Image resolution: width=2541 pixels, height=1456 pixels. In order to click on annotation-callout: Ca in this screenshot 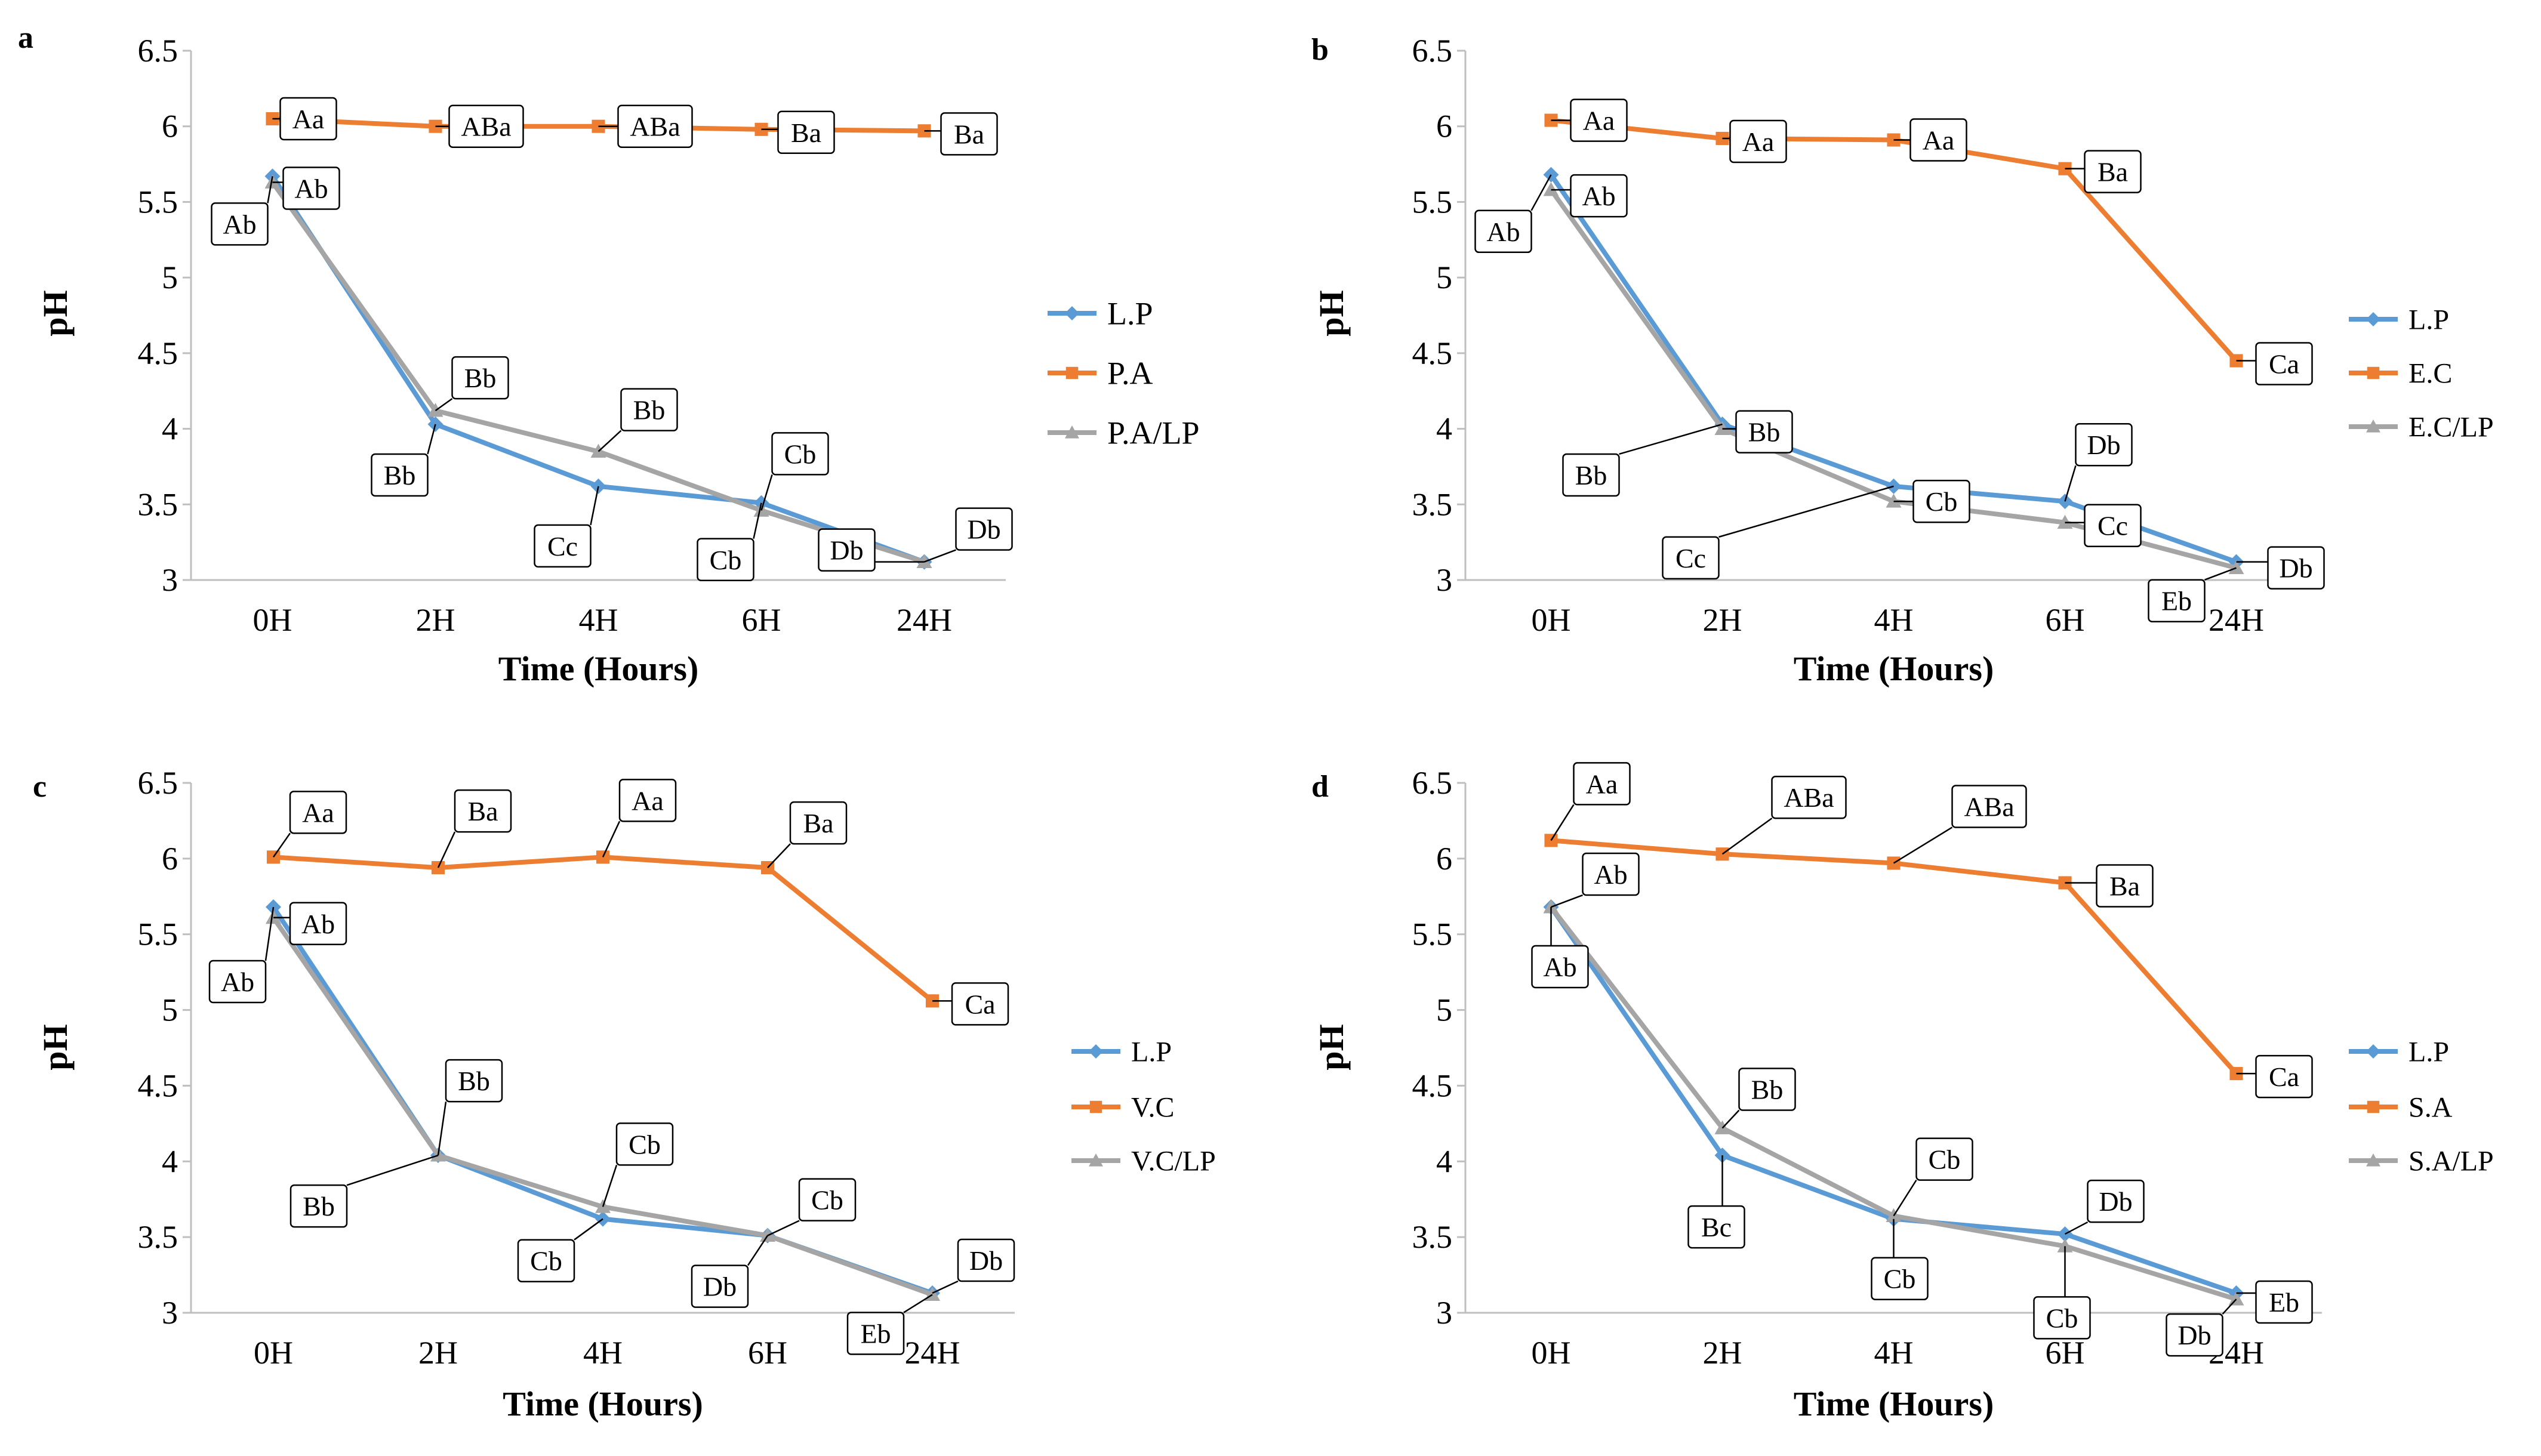, I will do `click(970, 1004)`.